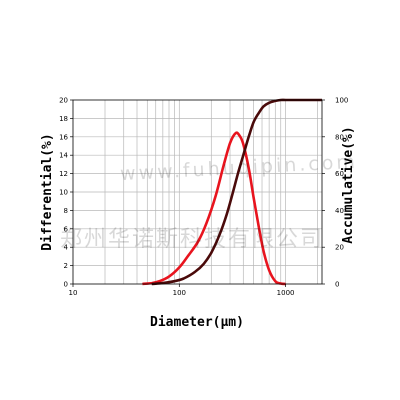 The width and height of the screenshot is (400, 400). I want to click on y-left-tick-label: 0, so click(66, 285).